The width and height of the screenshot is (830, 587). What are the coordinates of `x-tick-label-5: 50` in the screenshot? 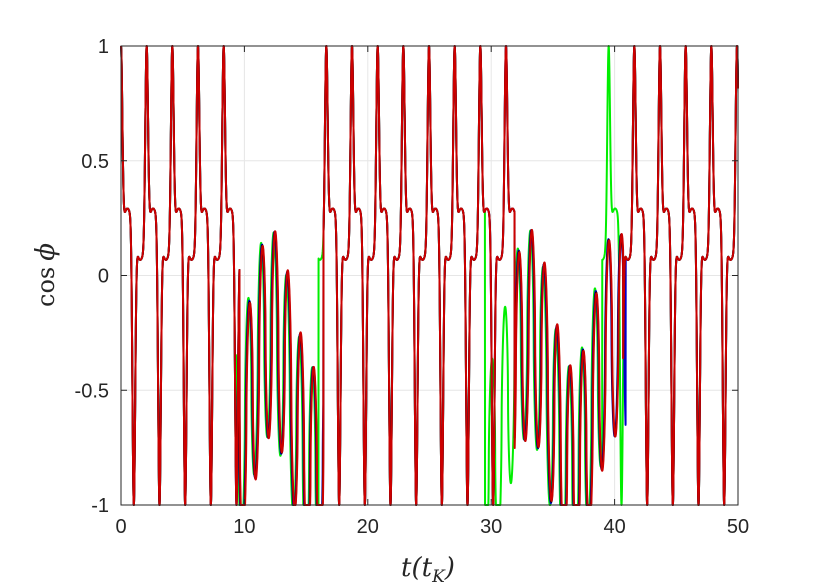 It's located at (738, 527).